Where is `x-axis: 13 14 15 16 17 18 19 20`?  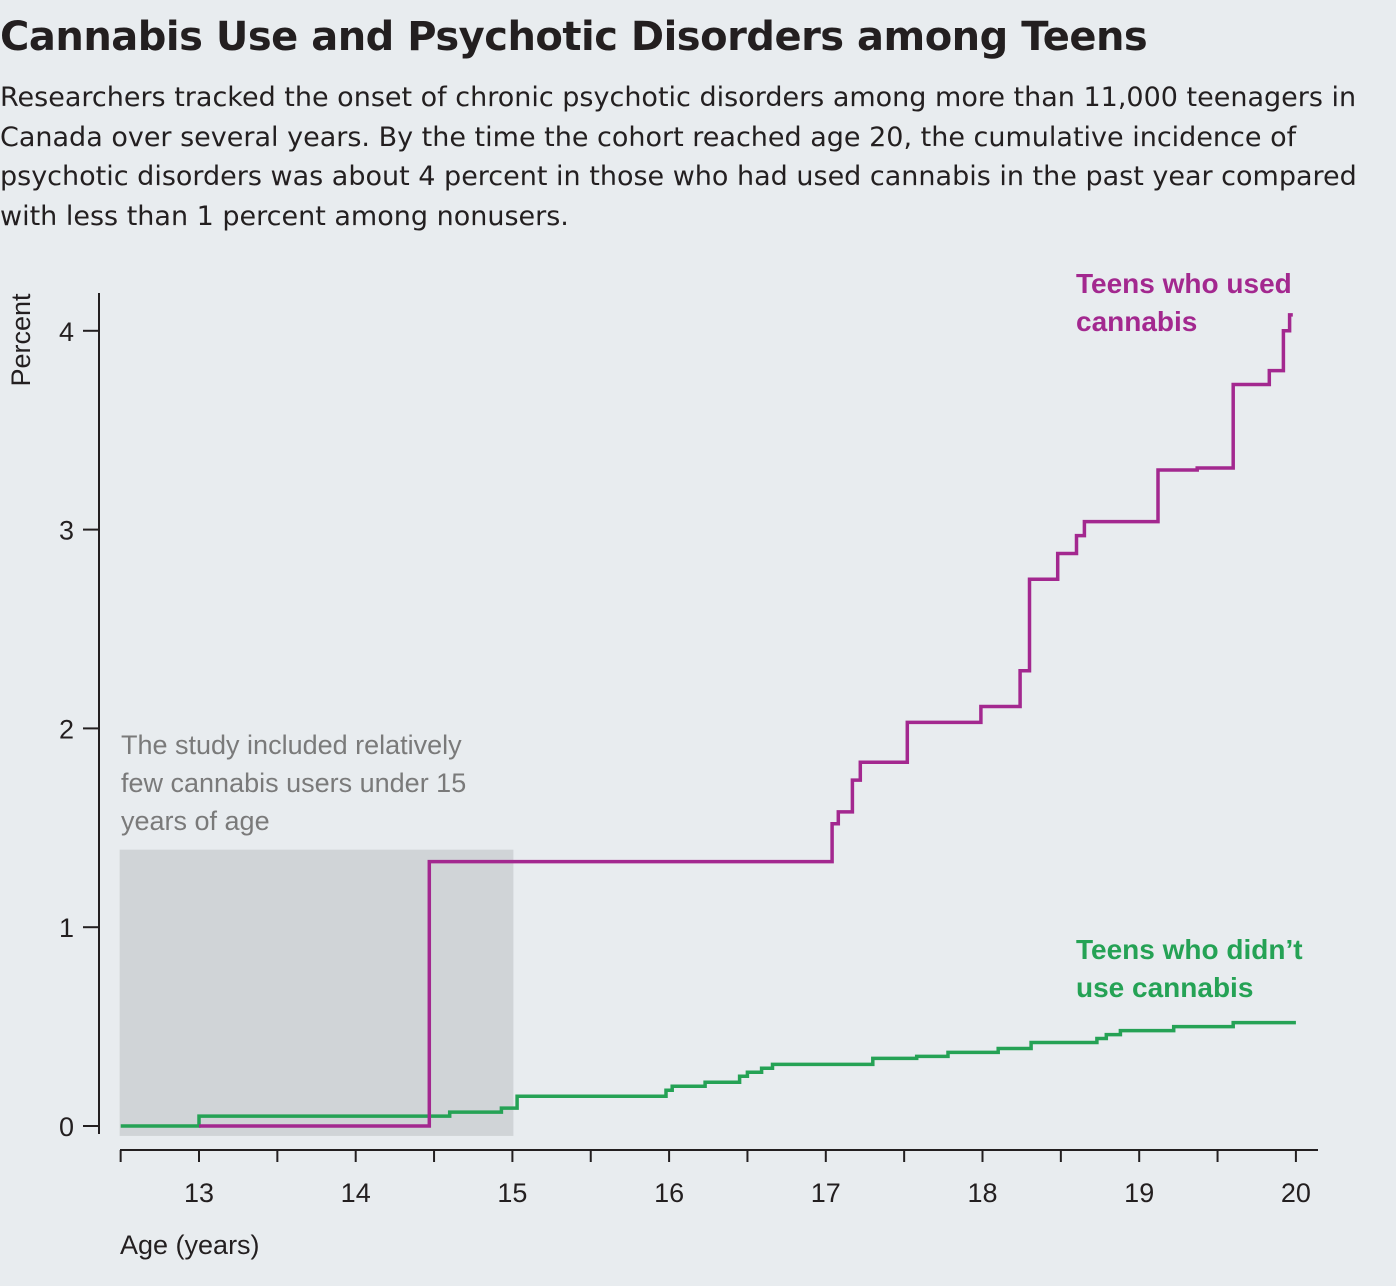 x-axis: 13 14 15 16 17 18 19 20 is located at coordinates (718, 1178).